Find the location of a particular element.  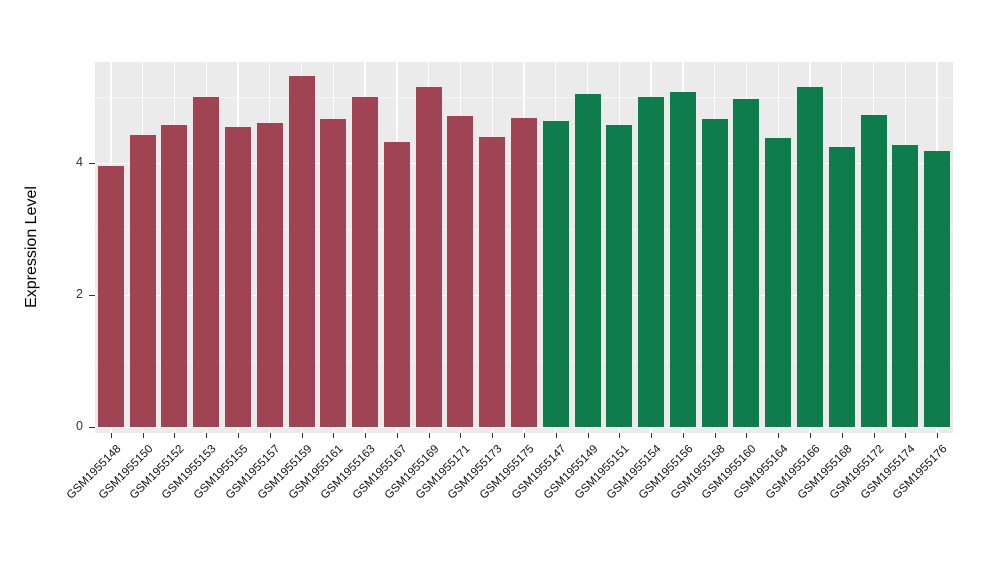

y-tick-label: 2 is located at coordinates (79, 294).